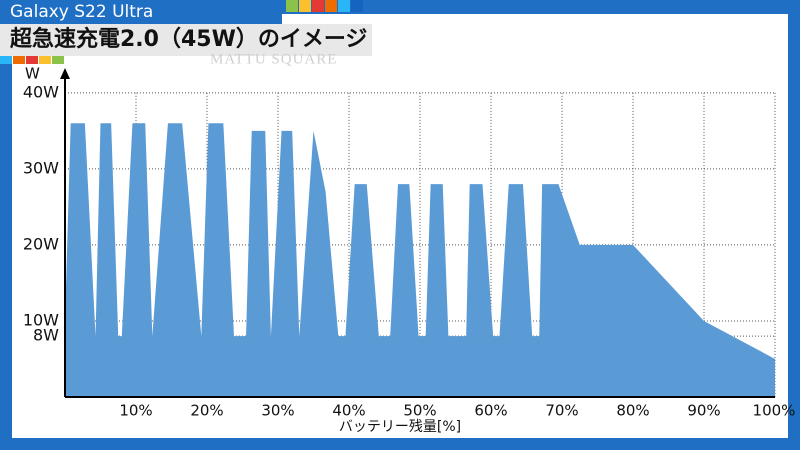 The height and width of the screenshot is (454, 800). Describe the element at coordinates (65, 73) in the screenshot. I see `y-axis-arrow` at that location.